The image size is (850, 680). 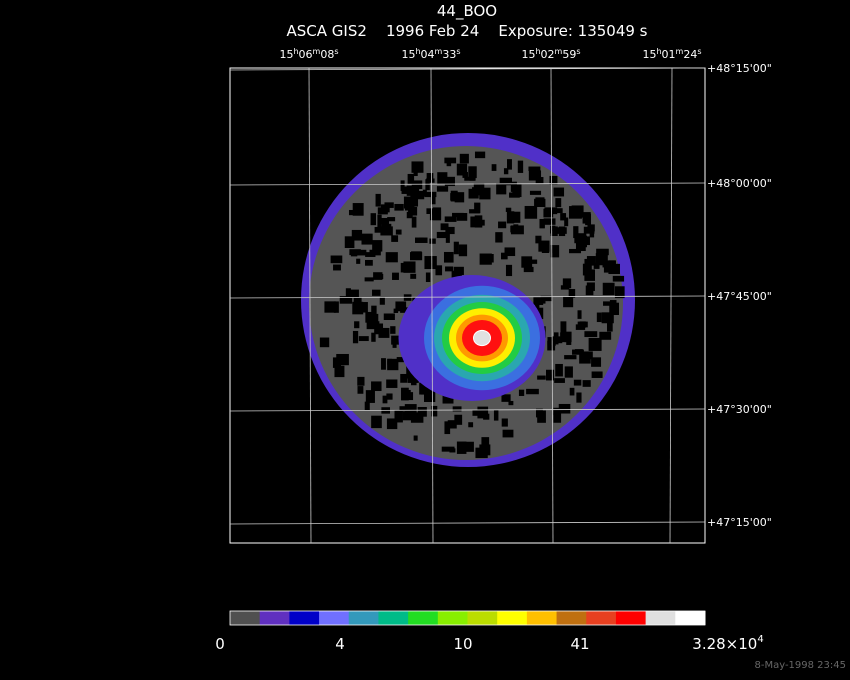 What do you see at coordinates (462, 644) in the screenshot?
I see `colorbar-label: 10` at bounding box center [462, 644].